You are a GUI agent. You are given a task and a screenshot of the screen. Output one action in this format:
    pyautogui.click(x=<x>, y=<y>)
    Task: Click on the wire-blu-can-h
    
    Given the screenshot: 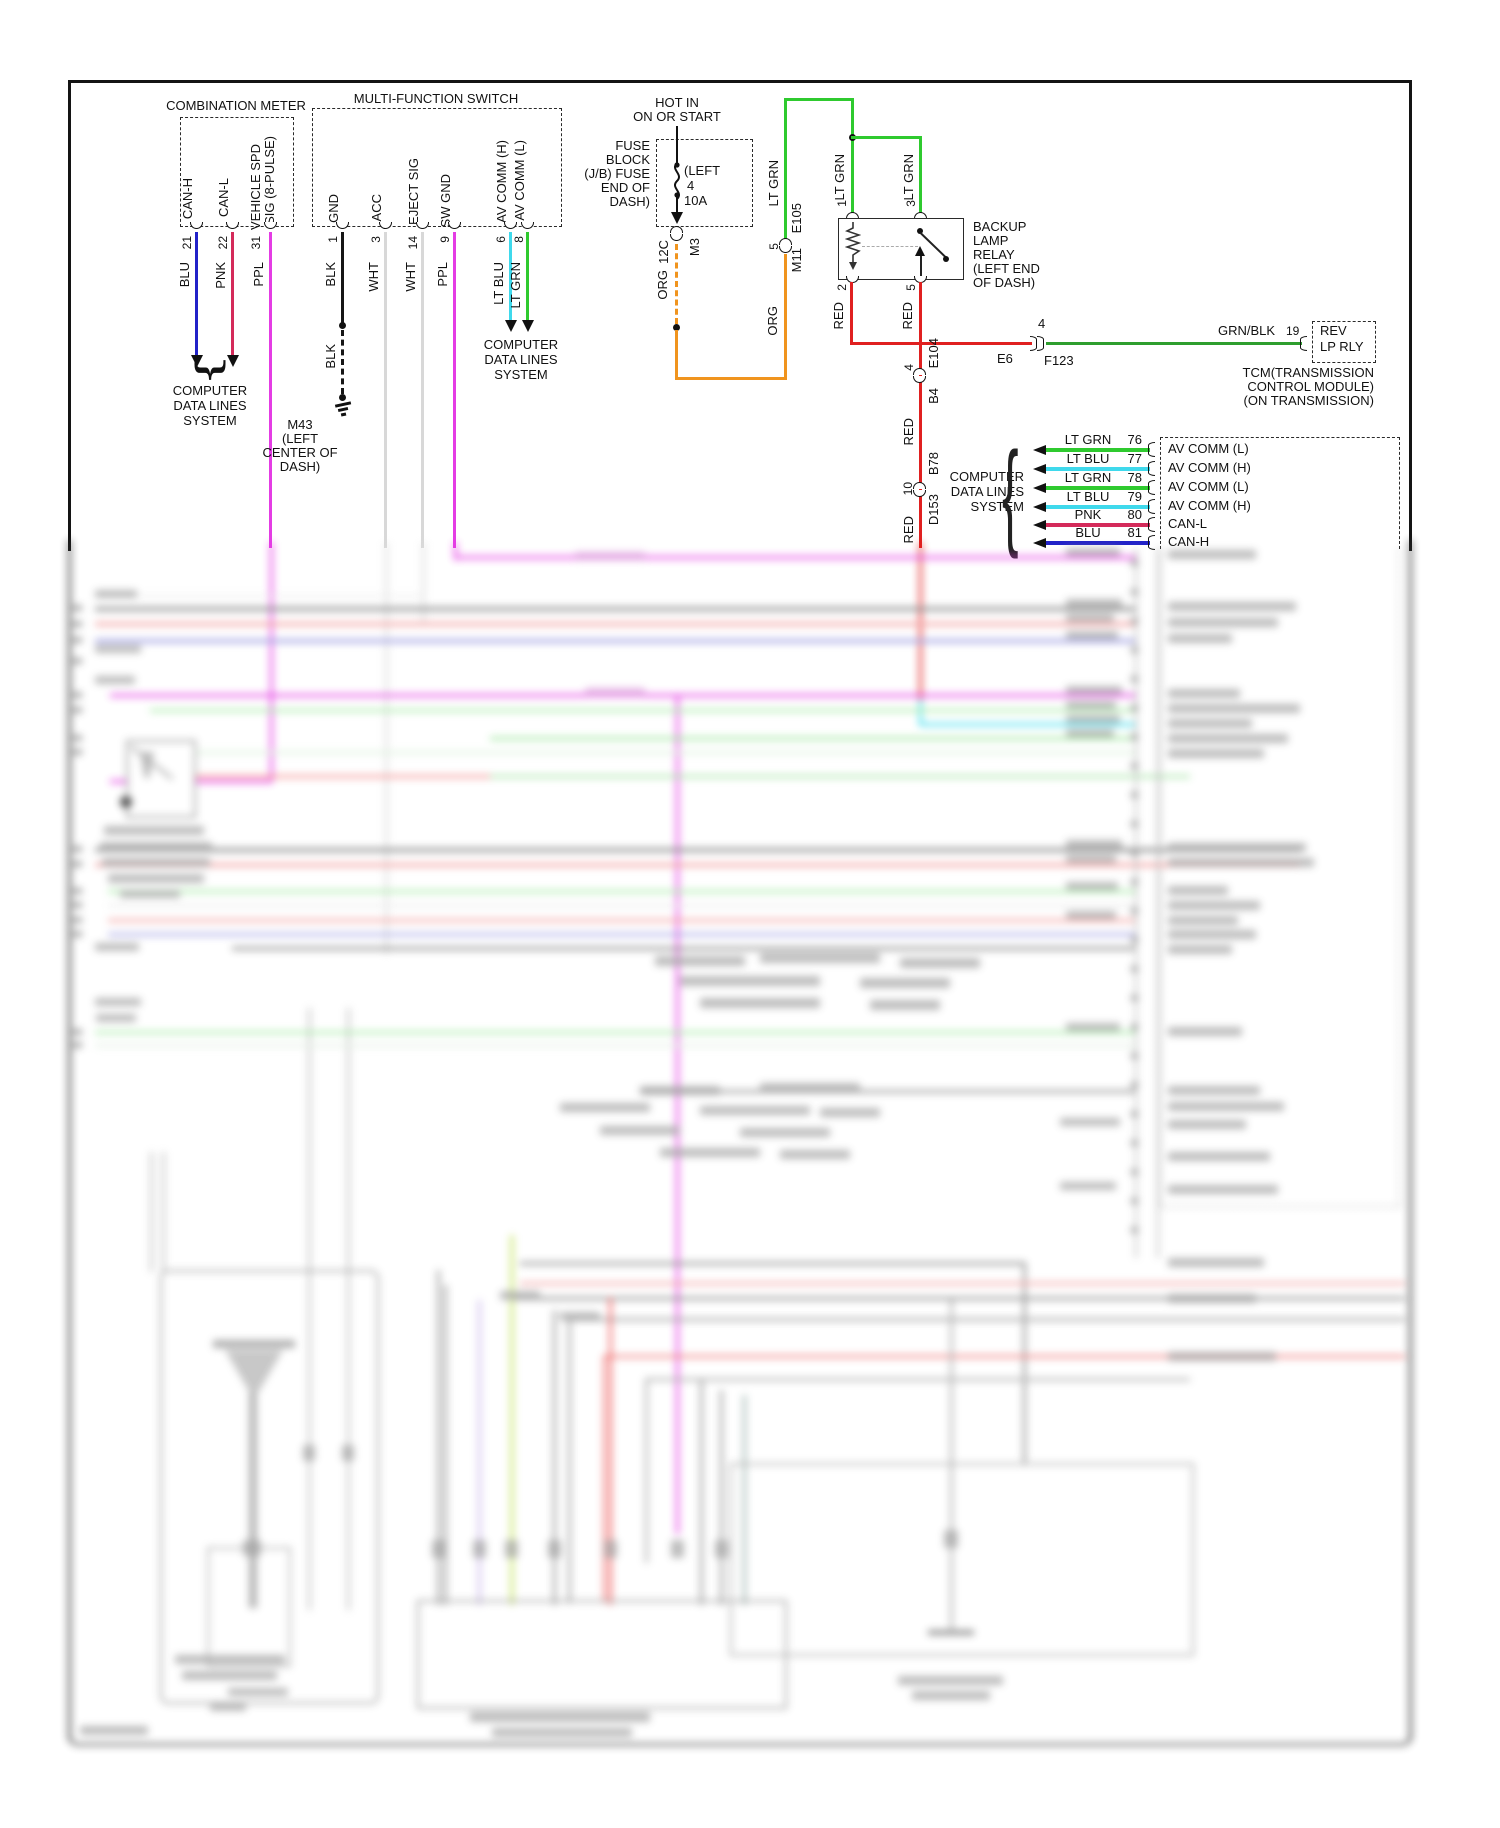 What is the action you would take?
    pyautogui.click(x=196, y=294)
    